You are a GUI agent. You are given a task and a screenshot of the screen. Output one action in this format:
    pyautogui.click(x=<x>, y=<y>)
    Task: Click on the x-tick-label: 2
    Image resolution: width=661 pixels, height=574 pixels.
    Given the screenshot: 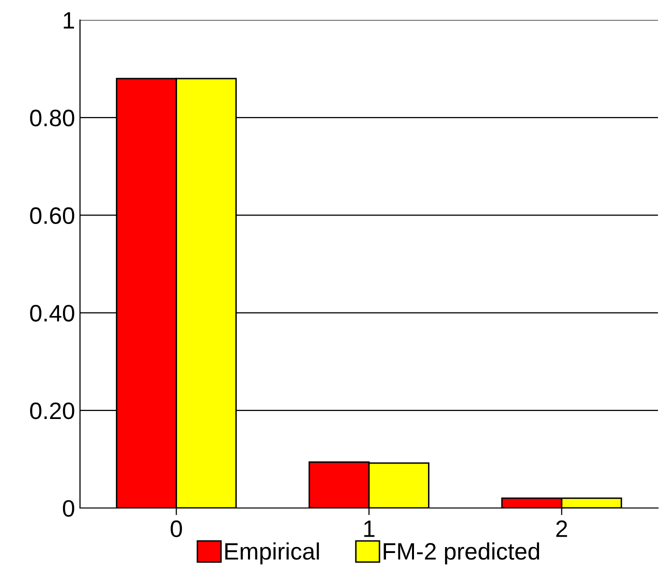 What is the action you would take?
    pyautogui.click(x=562, y=528)
    